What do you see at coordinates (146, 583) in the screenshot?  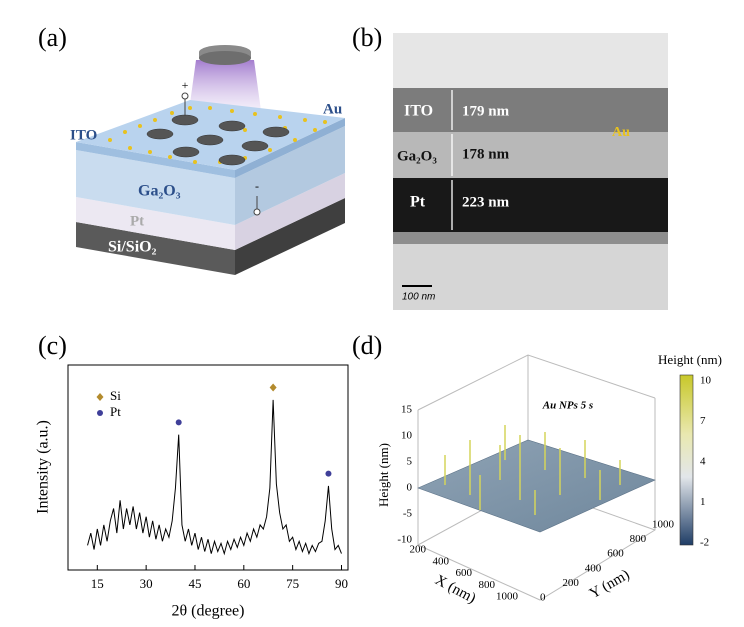 I see `x-tick-label: 30` at bounding box center [146, 583].